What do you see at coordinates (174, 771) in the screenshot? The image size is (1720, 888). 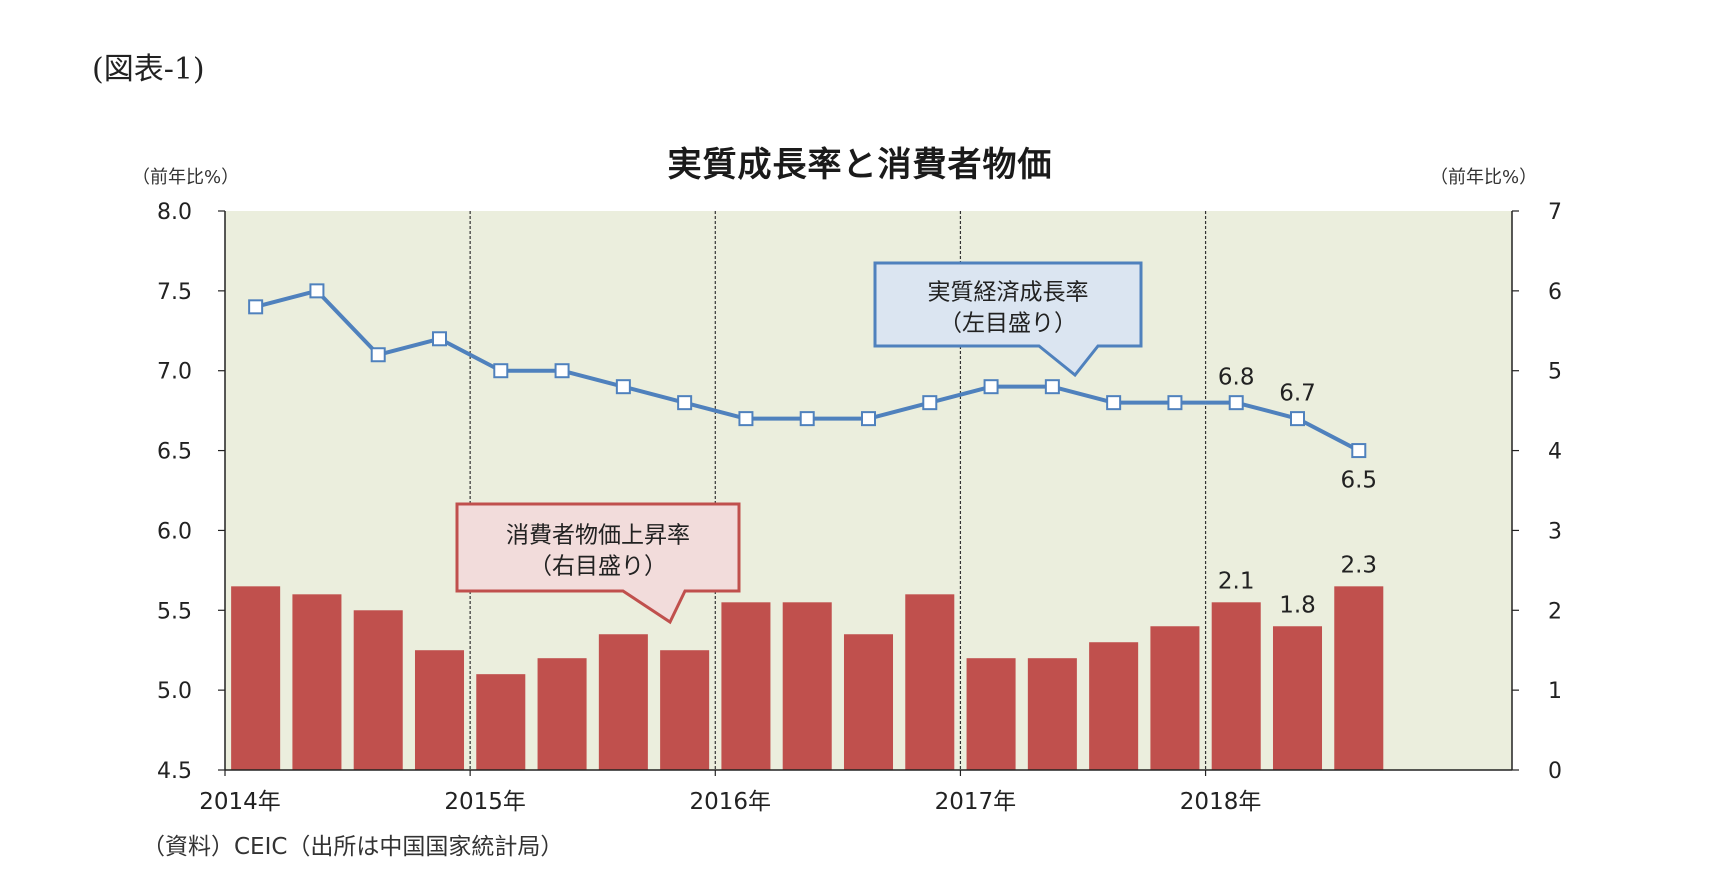 I see `left-tick-label: 4.5` at bounding box center [174, 771].